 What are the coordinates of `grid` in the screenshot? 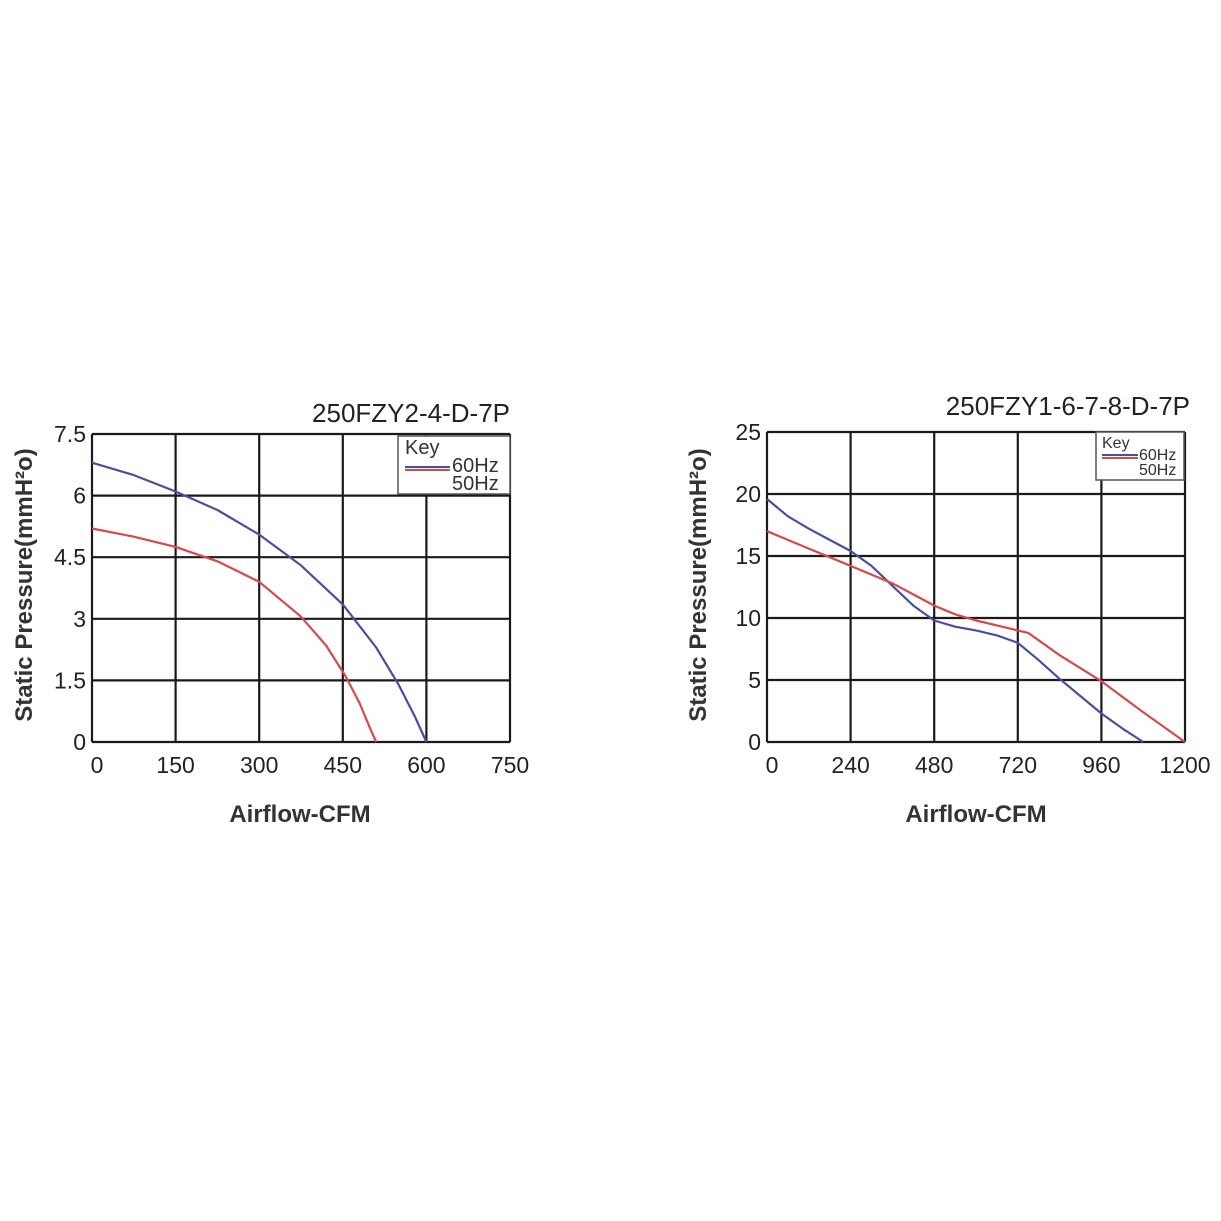 It's located at (976, 587).